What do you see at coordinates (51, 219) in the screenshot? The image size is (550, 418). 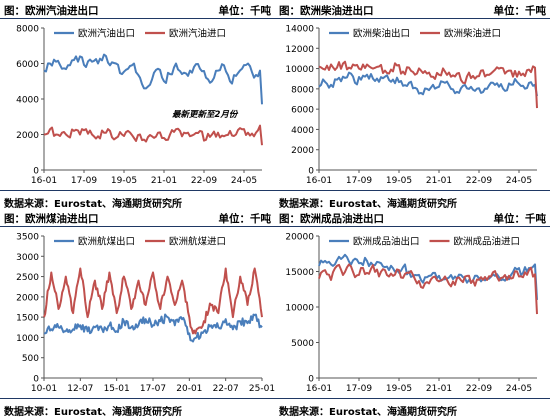 I see `chart-title: 图：欧洲煤油进出口` at bounding box center [51, 219].